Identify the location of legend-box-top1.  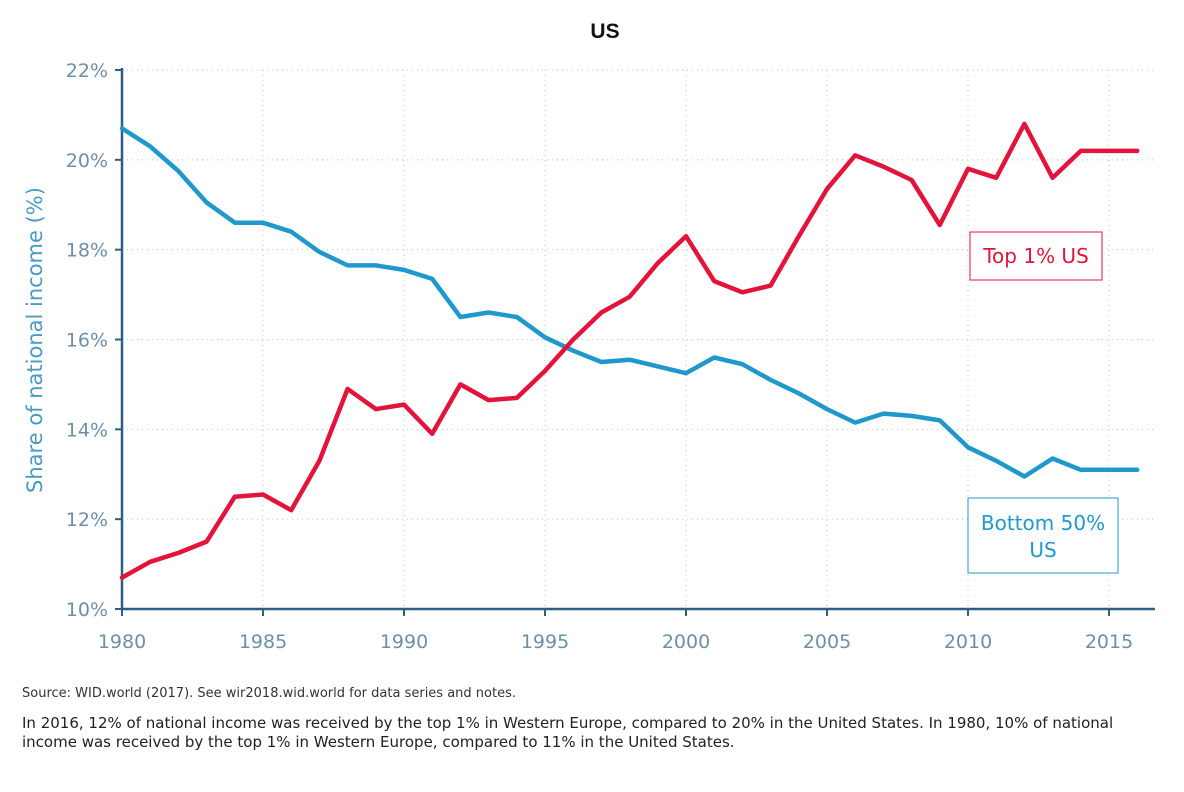
(1036, 256).